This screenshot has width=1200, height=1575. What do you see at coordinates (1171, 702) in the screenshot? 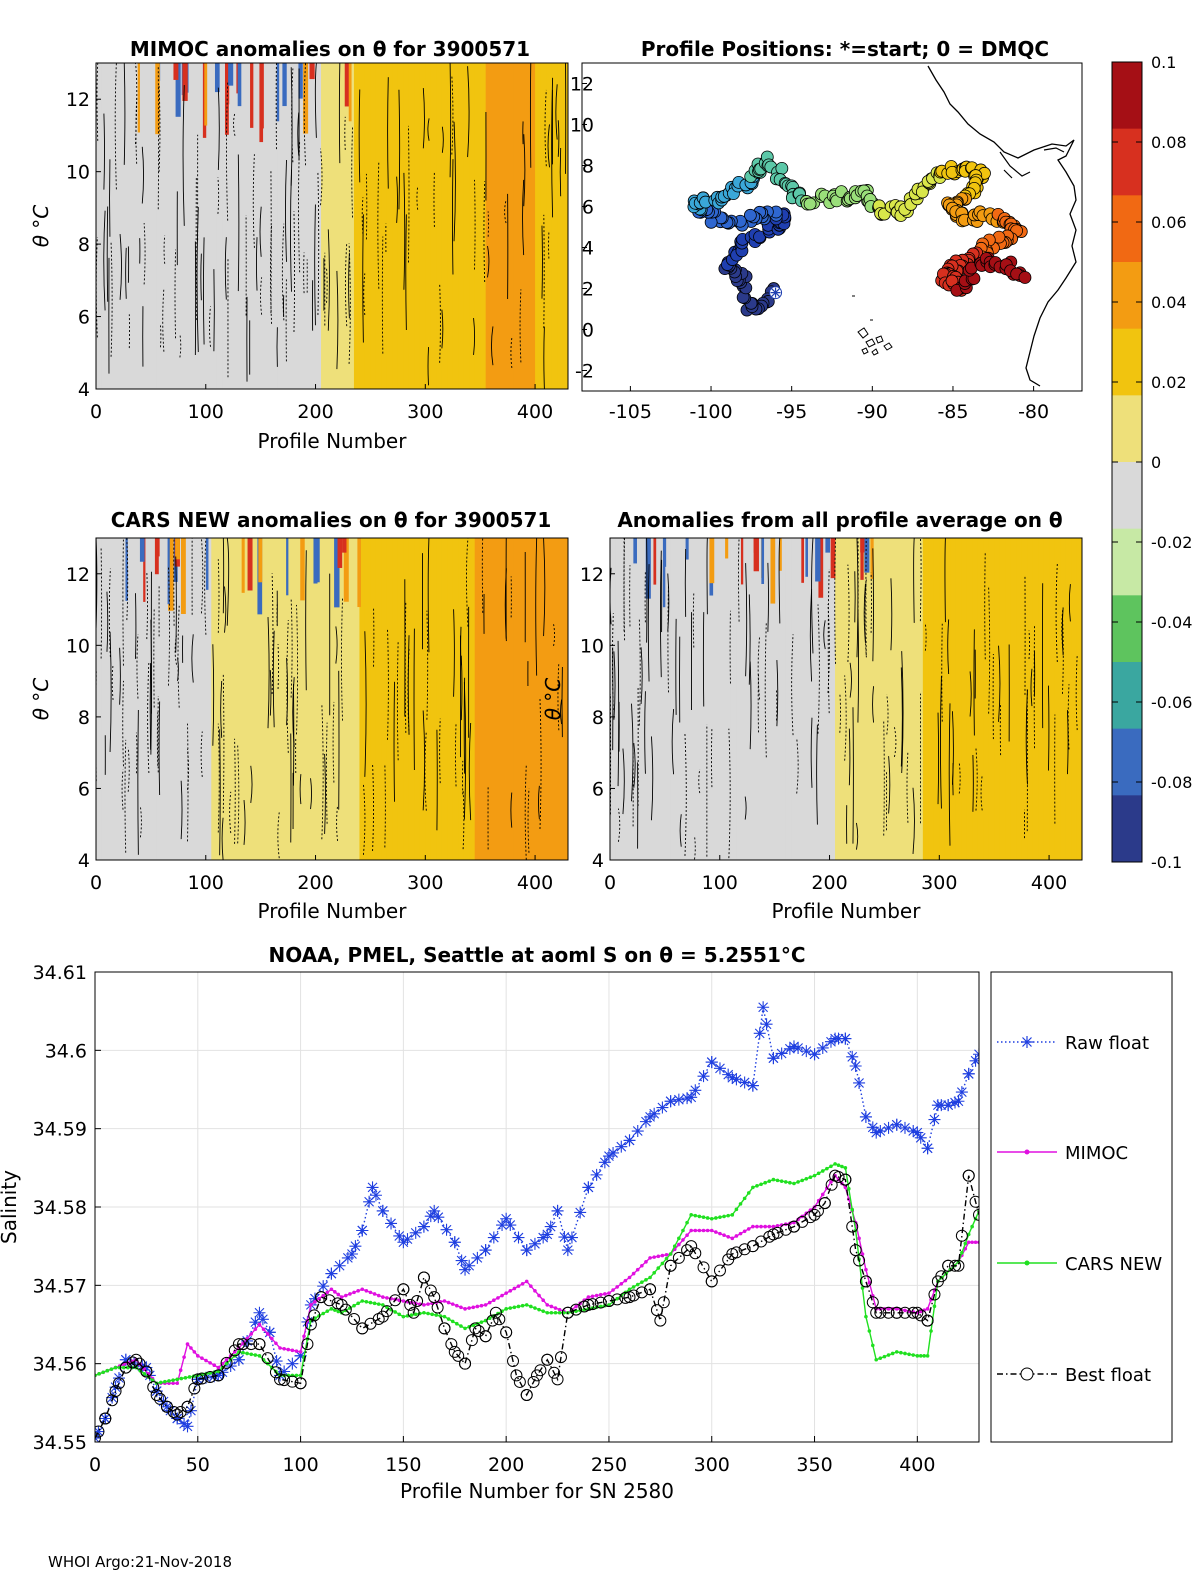
I see `colorbar-tick-label: -0.06` at bounding box center [1171, 702].